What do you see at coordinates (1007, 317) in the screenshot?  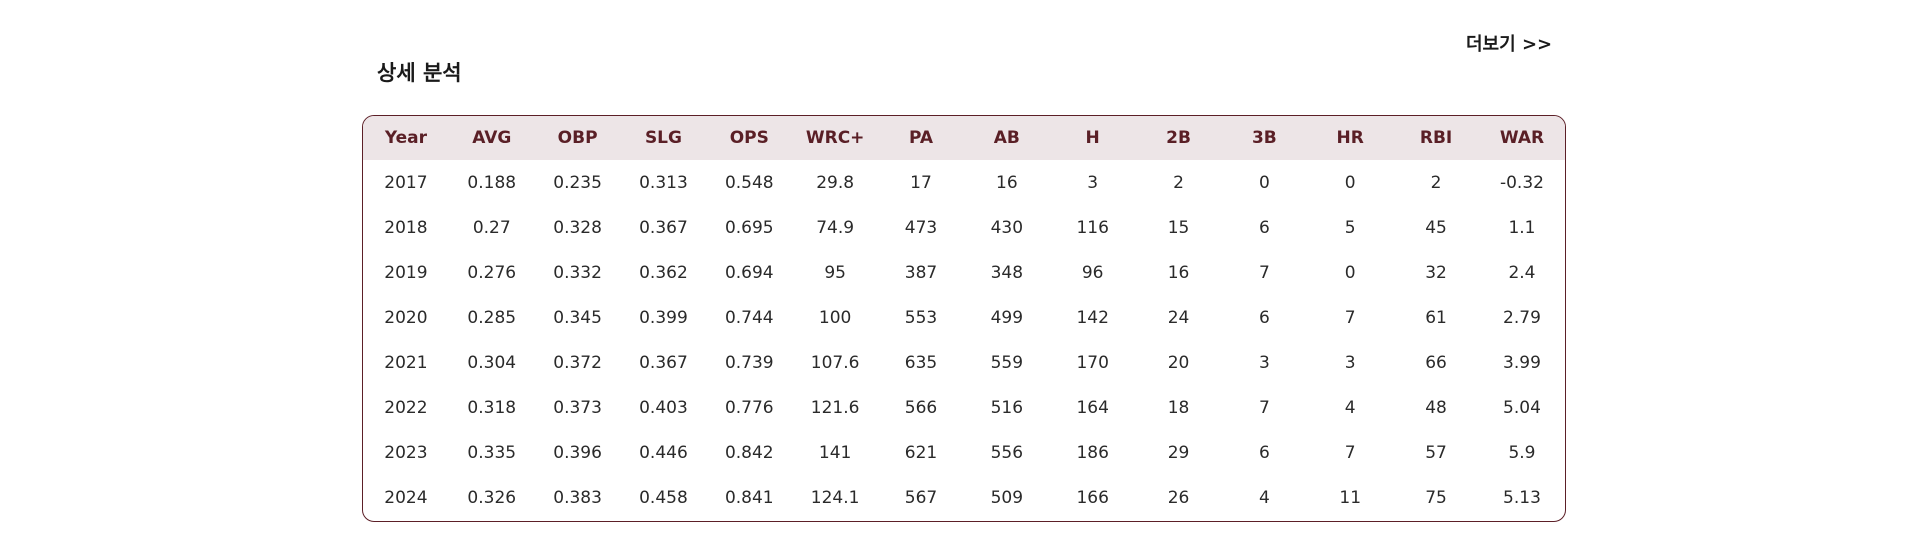 I see `table-cell: 499` at bounding box center [1007, 317].